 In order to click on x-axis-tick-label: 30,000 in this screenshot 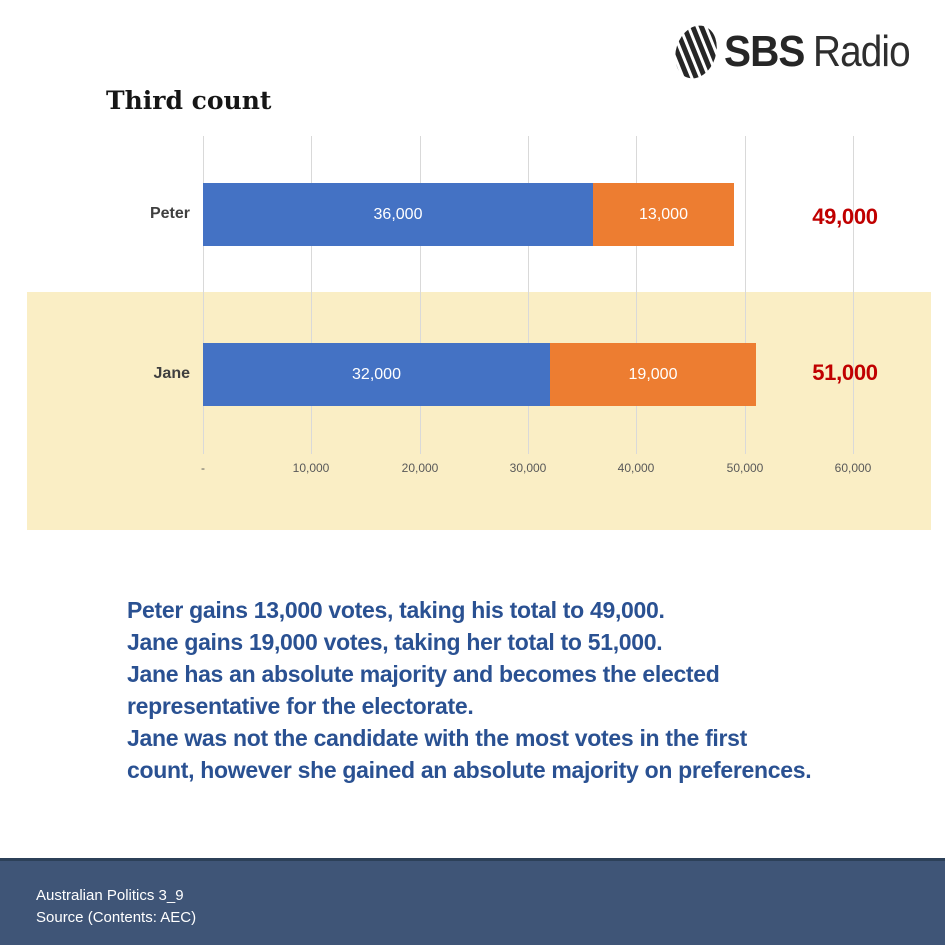, I will do `click(528, 468)`.